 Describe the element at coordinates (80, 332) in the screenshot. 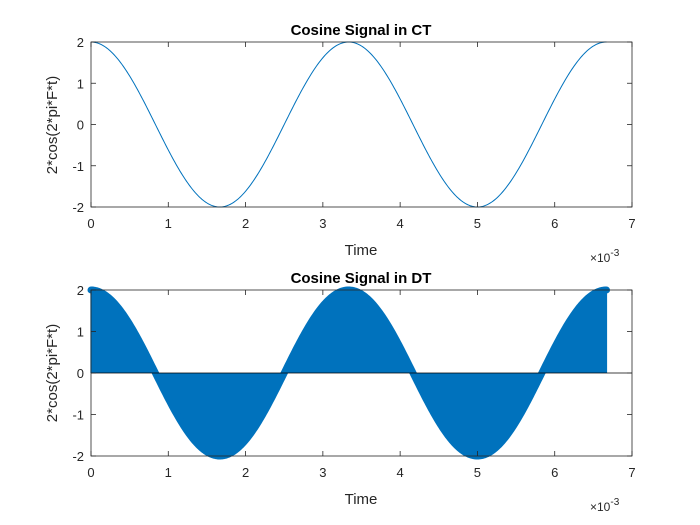

I see `dt-ytick-label: 1` at that location.